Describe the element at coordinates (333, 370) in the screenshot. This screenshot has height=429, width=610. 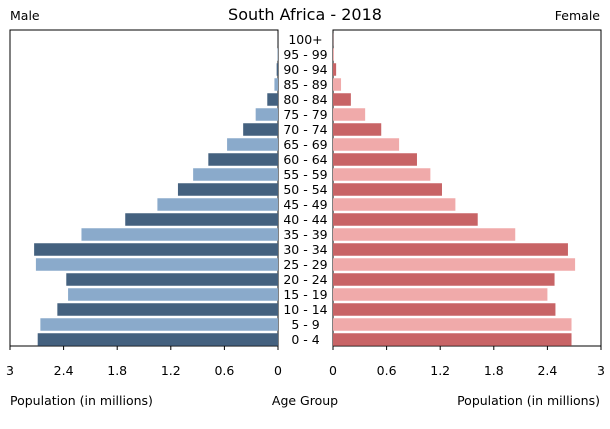
I see `female-tick-label: 0` at that location.